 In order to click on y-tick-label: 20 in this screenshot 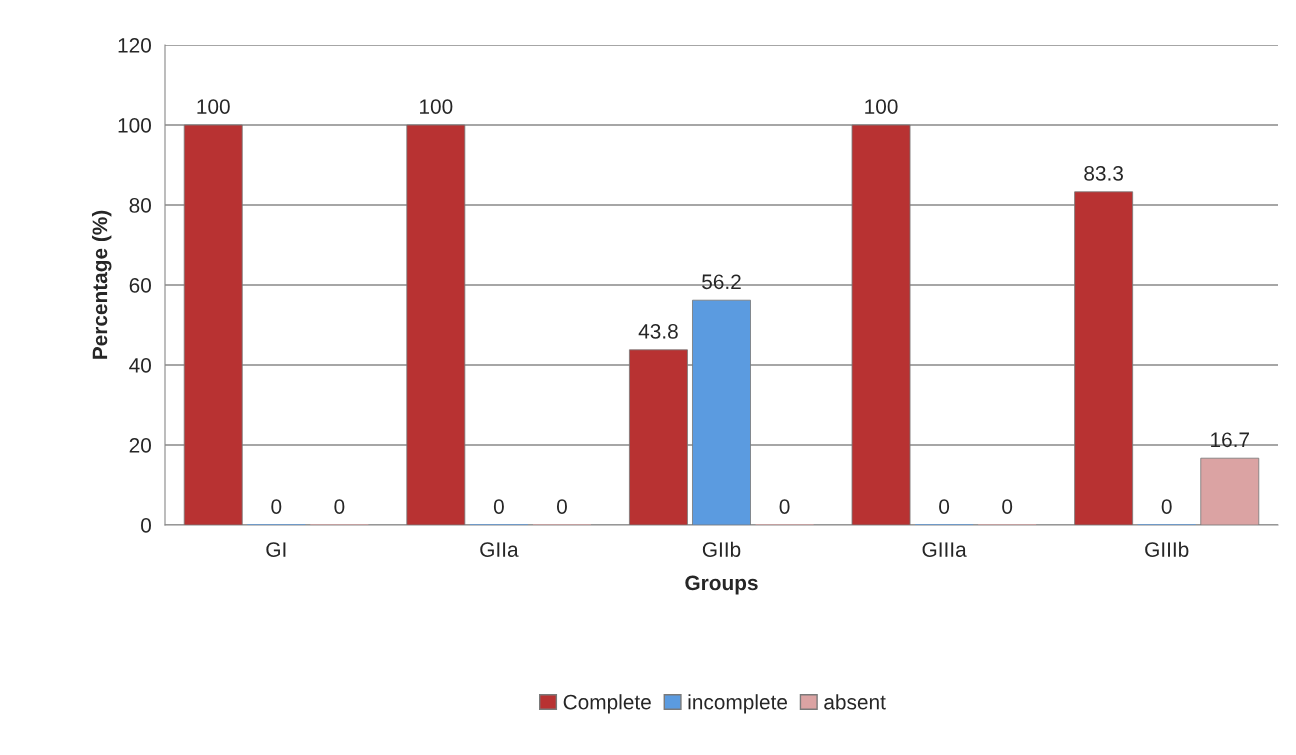, I will do `click(140, 445)`.